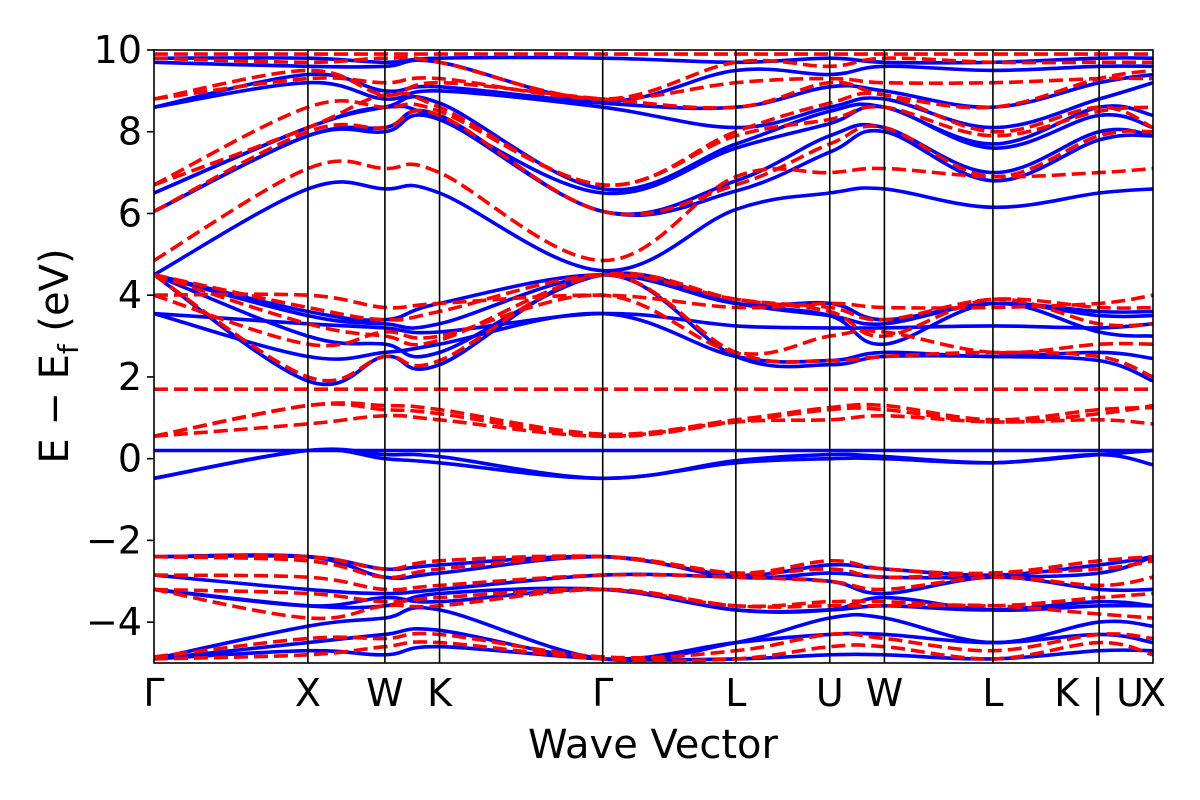 The image size is (1200, 800). I want to click on y-tick-label: 4, so click(130, 295).